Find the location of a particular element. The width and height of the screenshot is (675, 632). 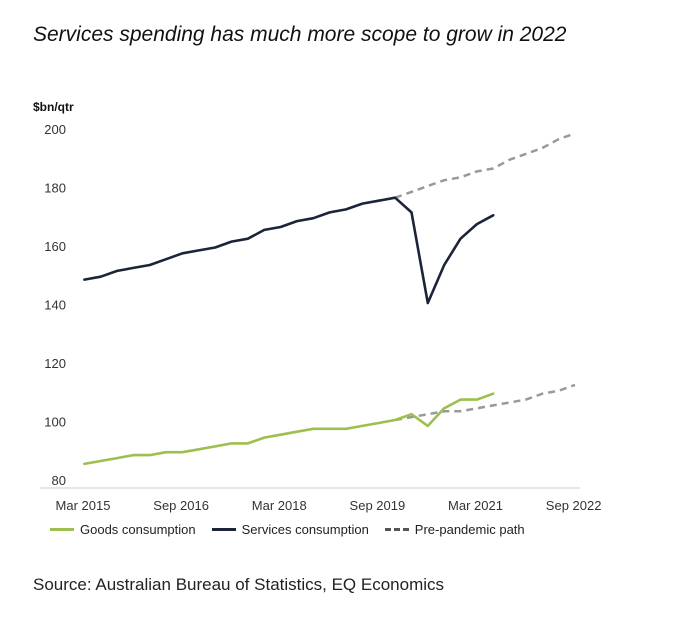

y-tick-label: 100 is located at coordinates (55, 422).